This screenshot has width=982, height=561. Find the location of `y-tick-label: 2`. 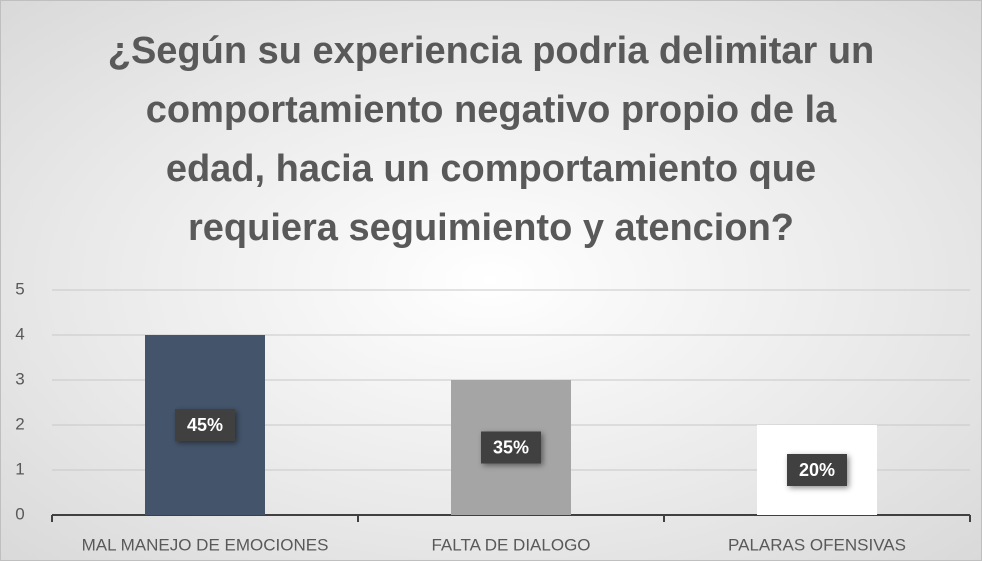

y-tick-label: 2 is located at coordinates (19, 423).